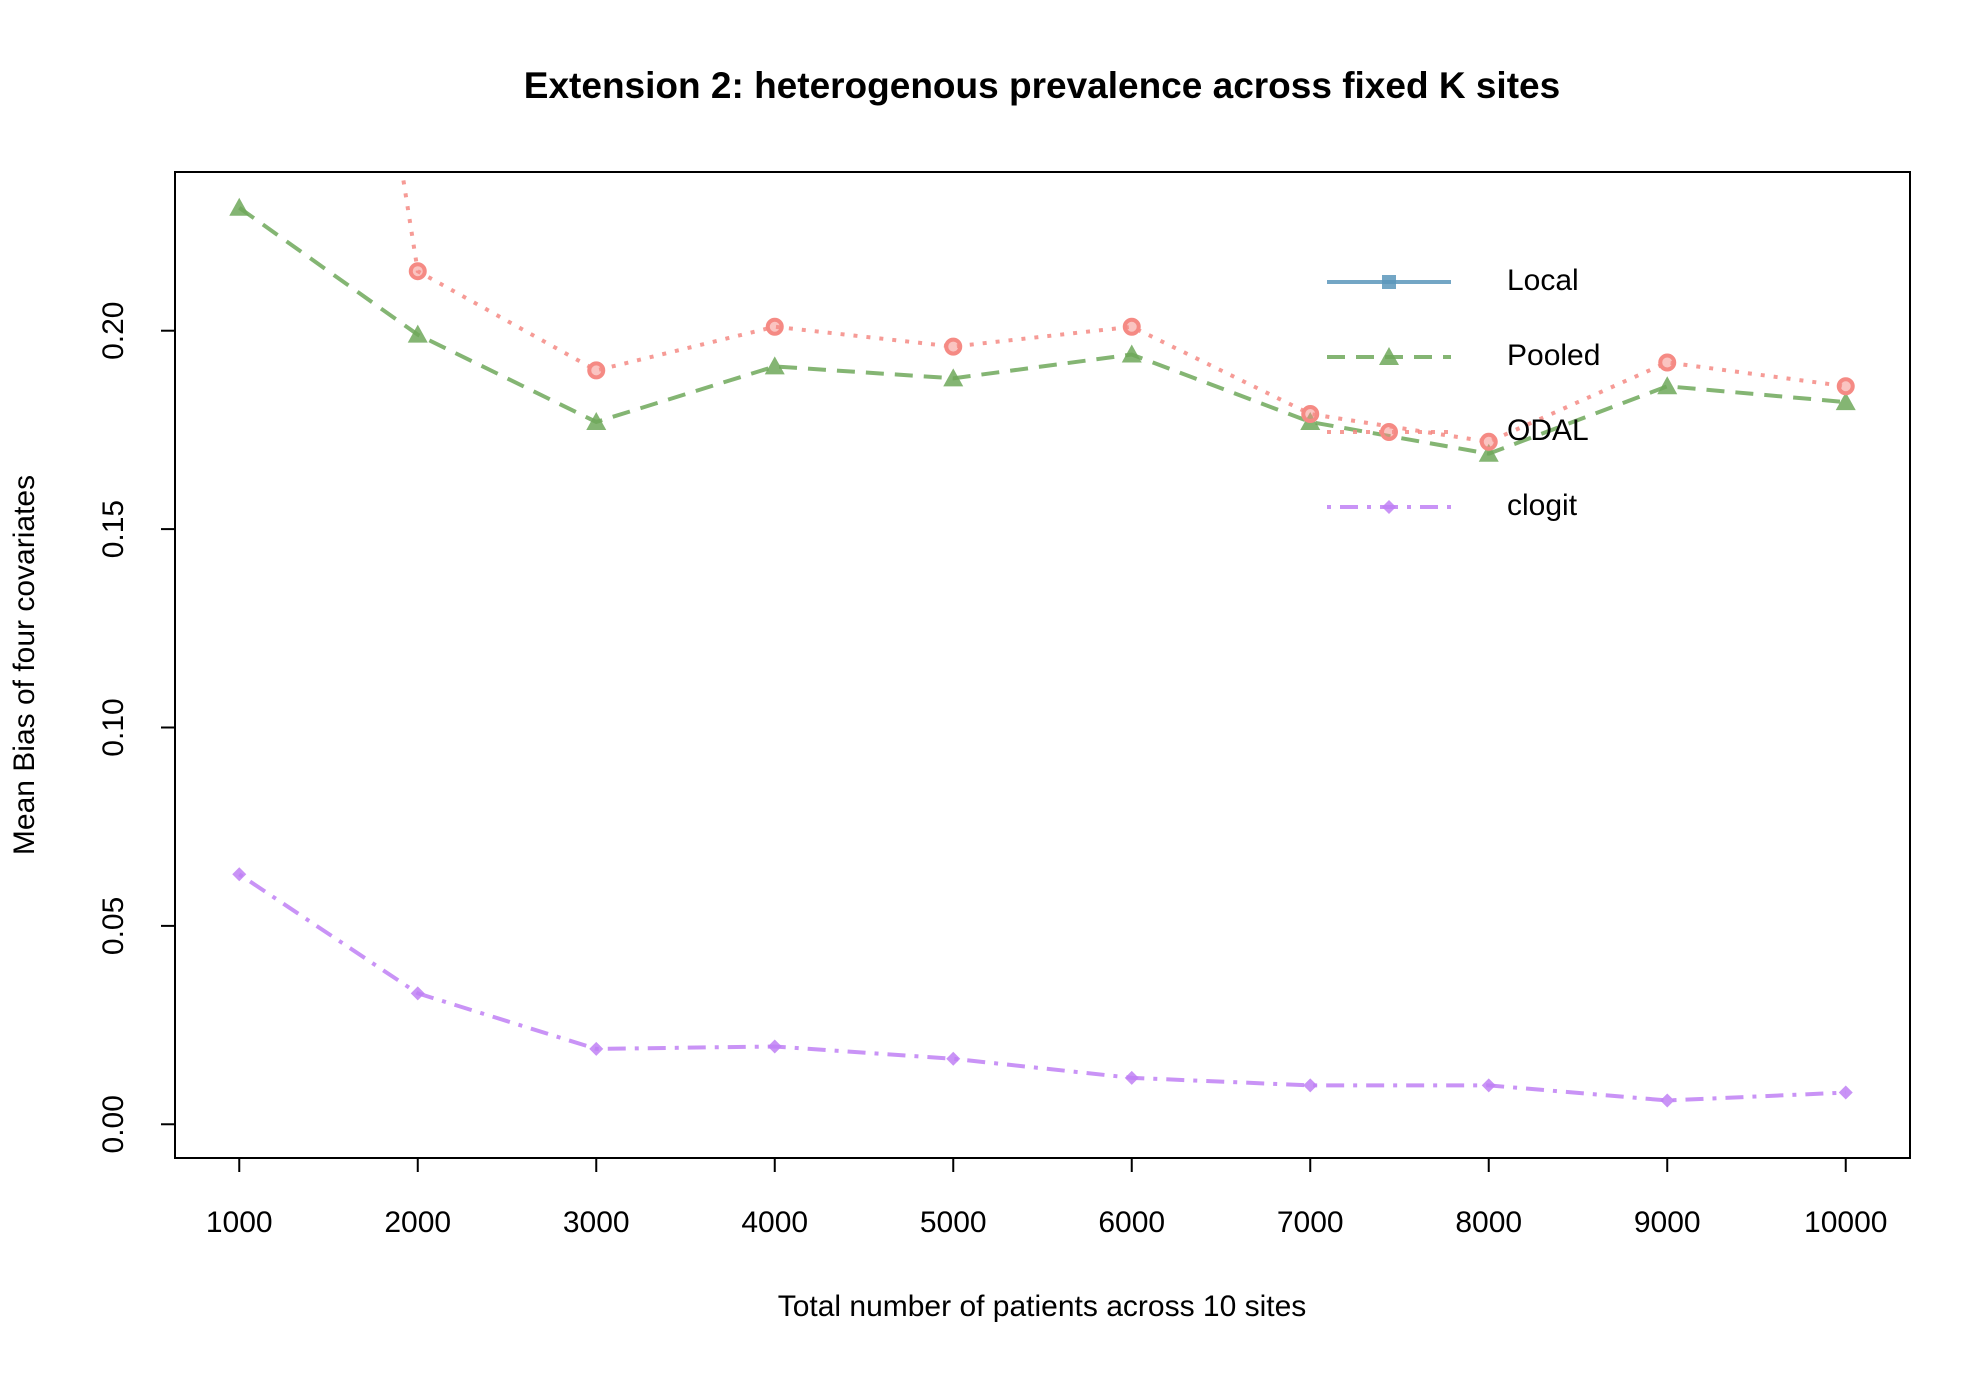  I want to click on x-tick-label: 10000, so click(1845, 1222).